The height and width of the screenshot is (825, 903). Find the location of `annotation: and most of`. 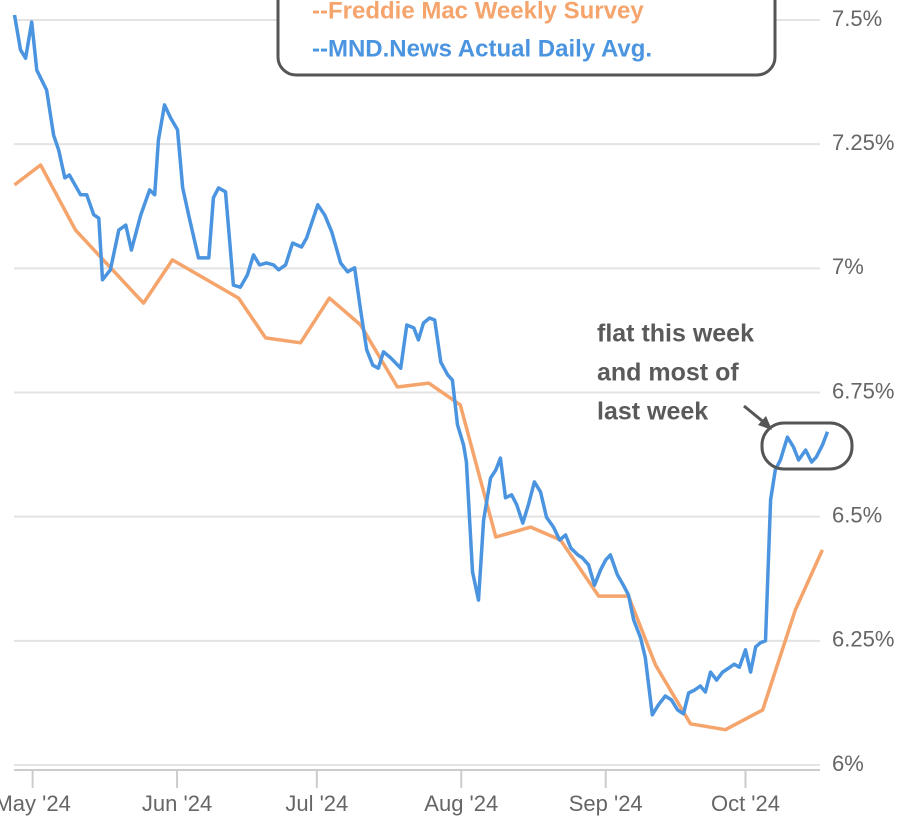

annotation: and most of is located at coordinates (668, 373).